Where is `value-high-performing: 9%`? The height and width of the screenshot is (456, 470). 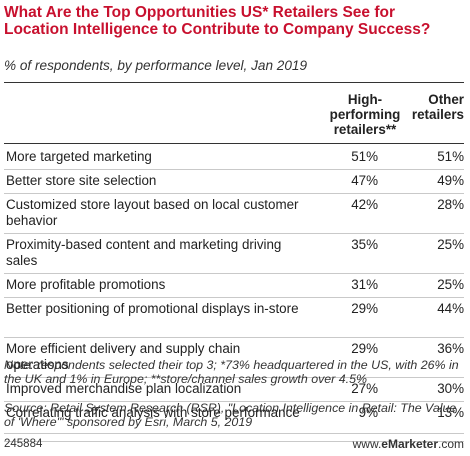
value-high-performing: 9% is located at coordinates (368, 412).